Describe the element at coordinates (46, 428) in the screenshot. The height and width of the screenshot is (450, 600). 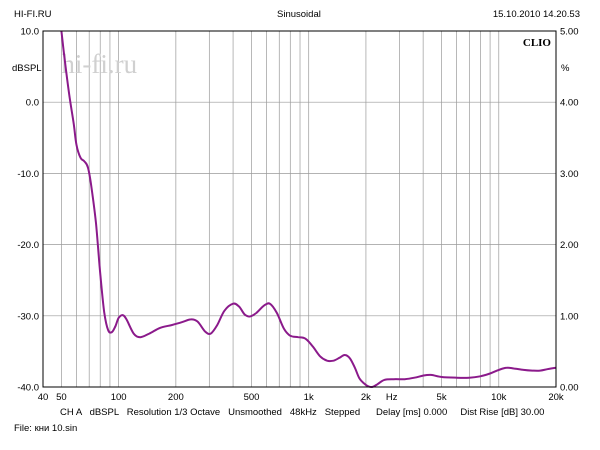
I see `file-name: File: кни 10.sin` at that location.